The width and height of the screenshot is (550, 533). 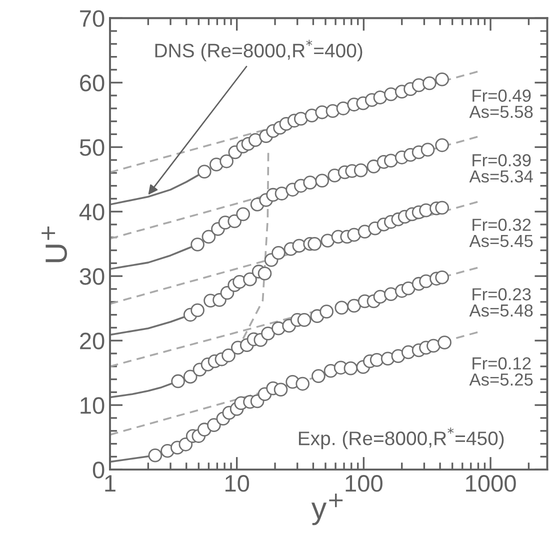 What do you see at coordinates (501, 302) in the screenshot?
I see `annotation: Fr=0.23 As=5.48` at bounding box center [501, 302].